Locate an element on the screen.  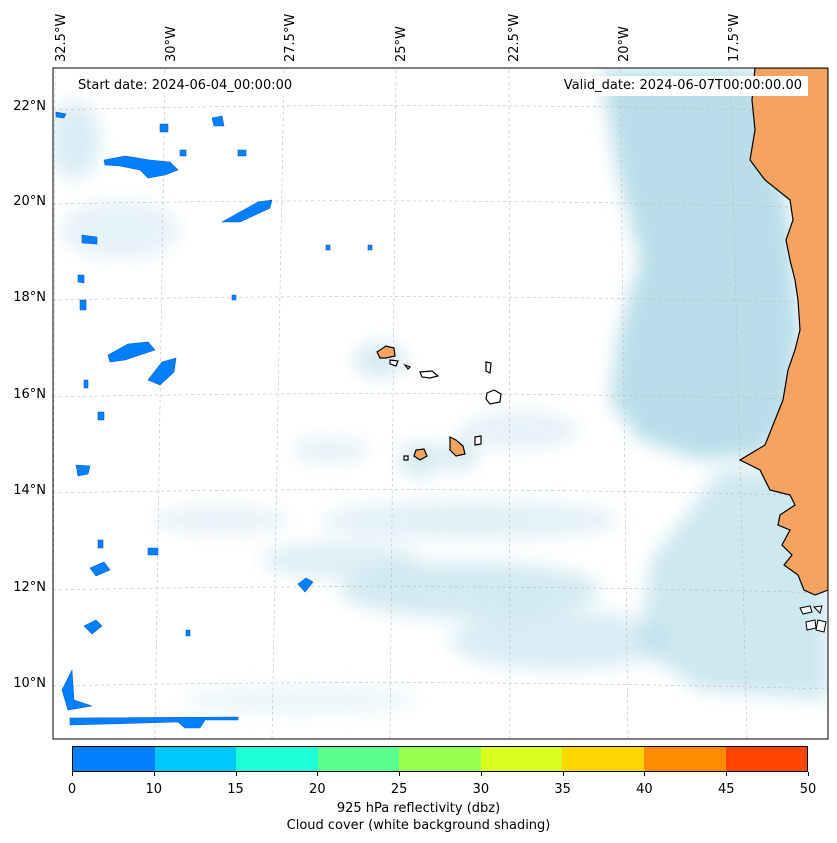
start-date-label: Start date: 2024-06-04_00:00:00 is located at coordinates (185, 86).